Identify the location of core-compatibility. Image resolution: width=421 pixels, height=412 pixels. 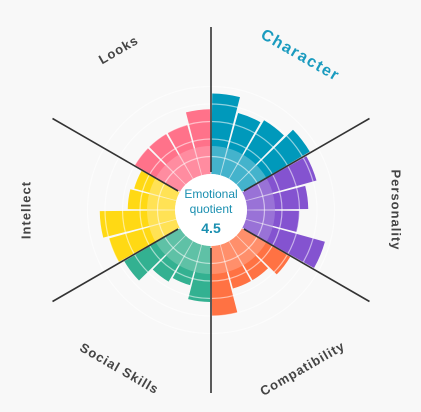
(239, 251).